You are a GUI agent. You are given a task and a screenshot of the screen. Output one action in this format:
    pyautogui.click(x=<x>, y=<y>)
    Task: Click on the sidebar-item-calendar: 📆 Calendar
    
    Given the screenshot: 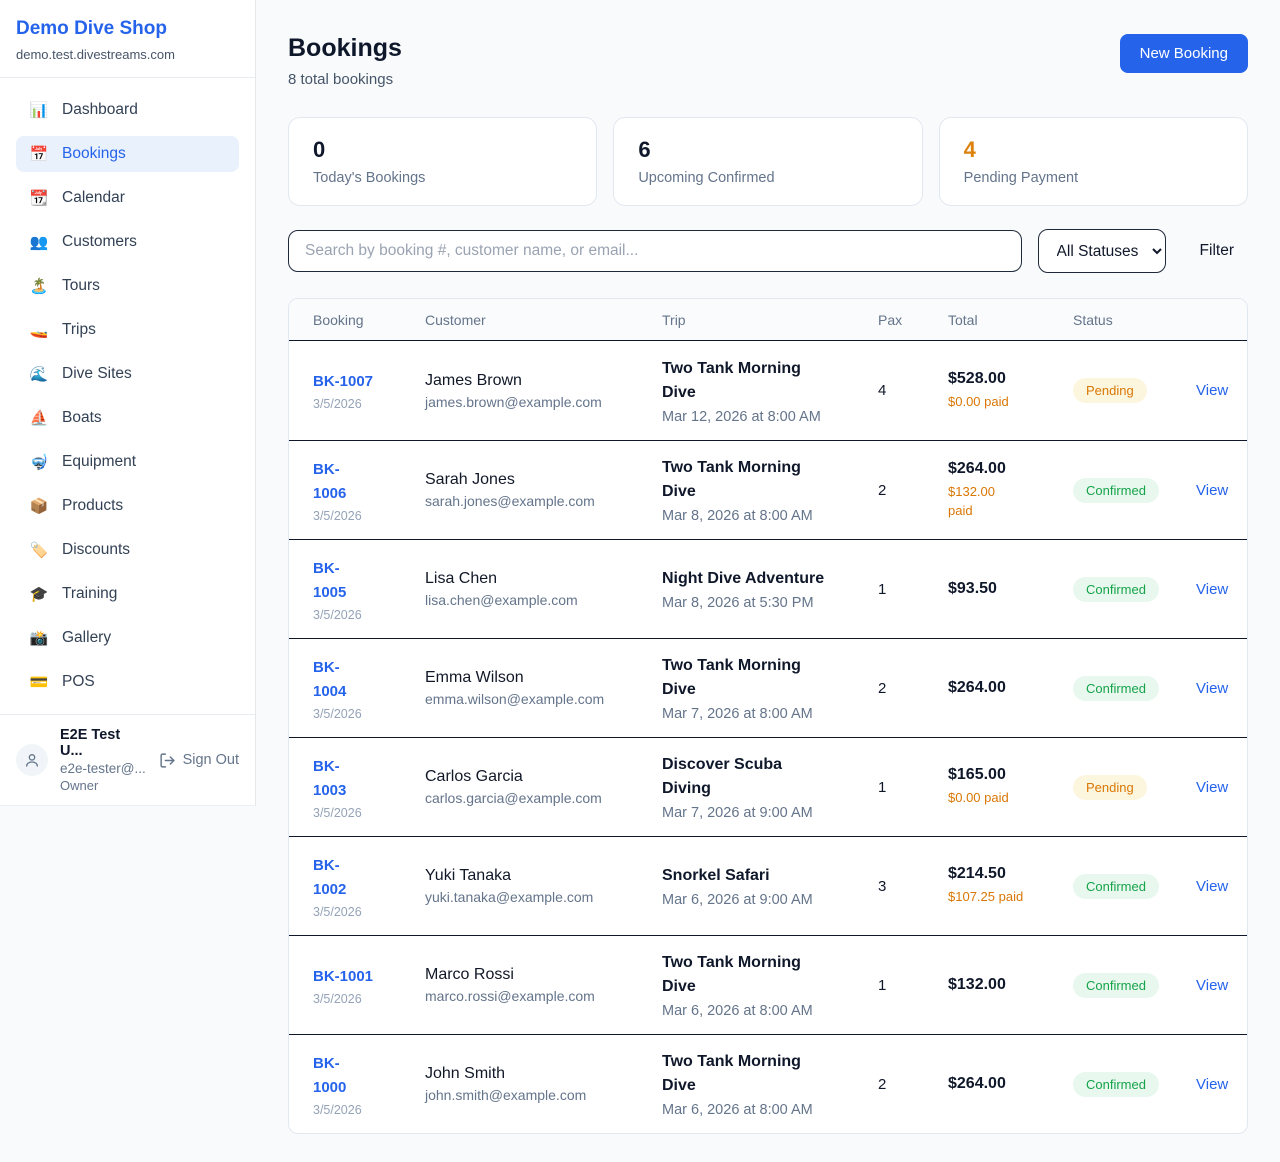 What is the action you would take?
    pyautogui.click(x=127, y=198)
    